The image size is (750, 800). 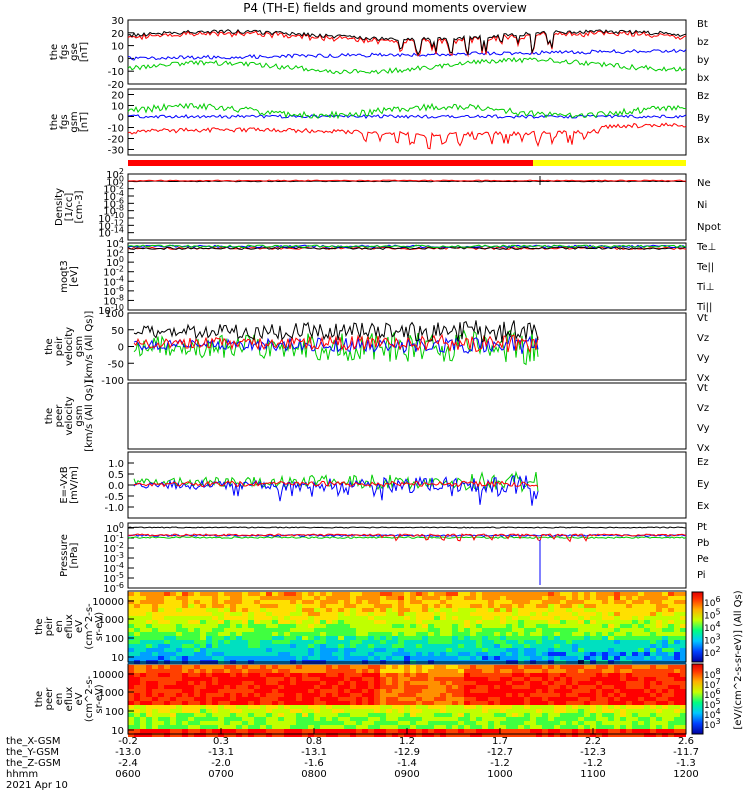 I want to click on y-axis-label: moqt3, so click(x=64, y=276).